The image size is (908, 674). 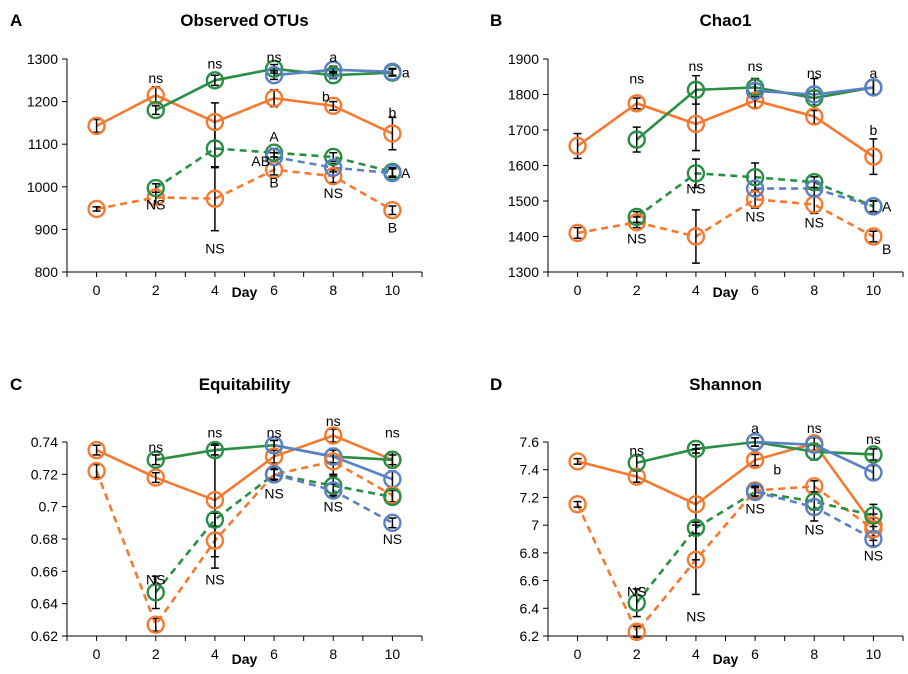 What do you see at coordinates (44, 442) in the screenshot?
I see `y-tick-label: 0.74` at bounding box center [44, 442].